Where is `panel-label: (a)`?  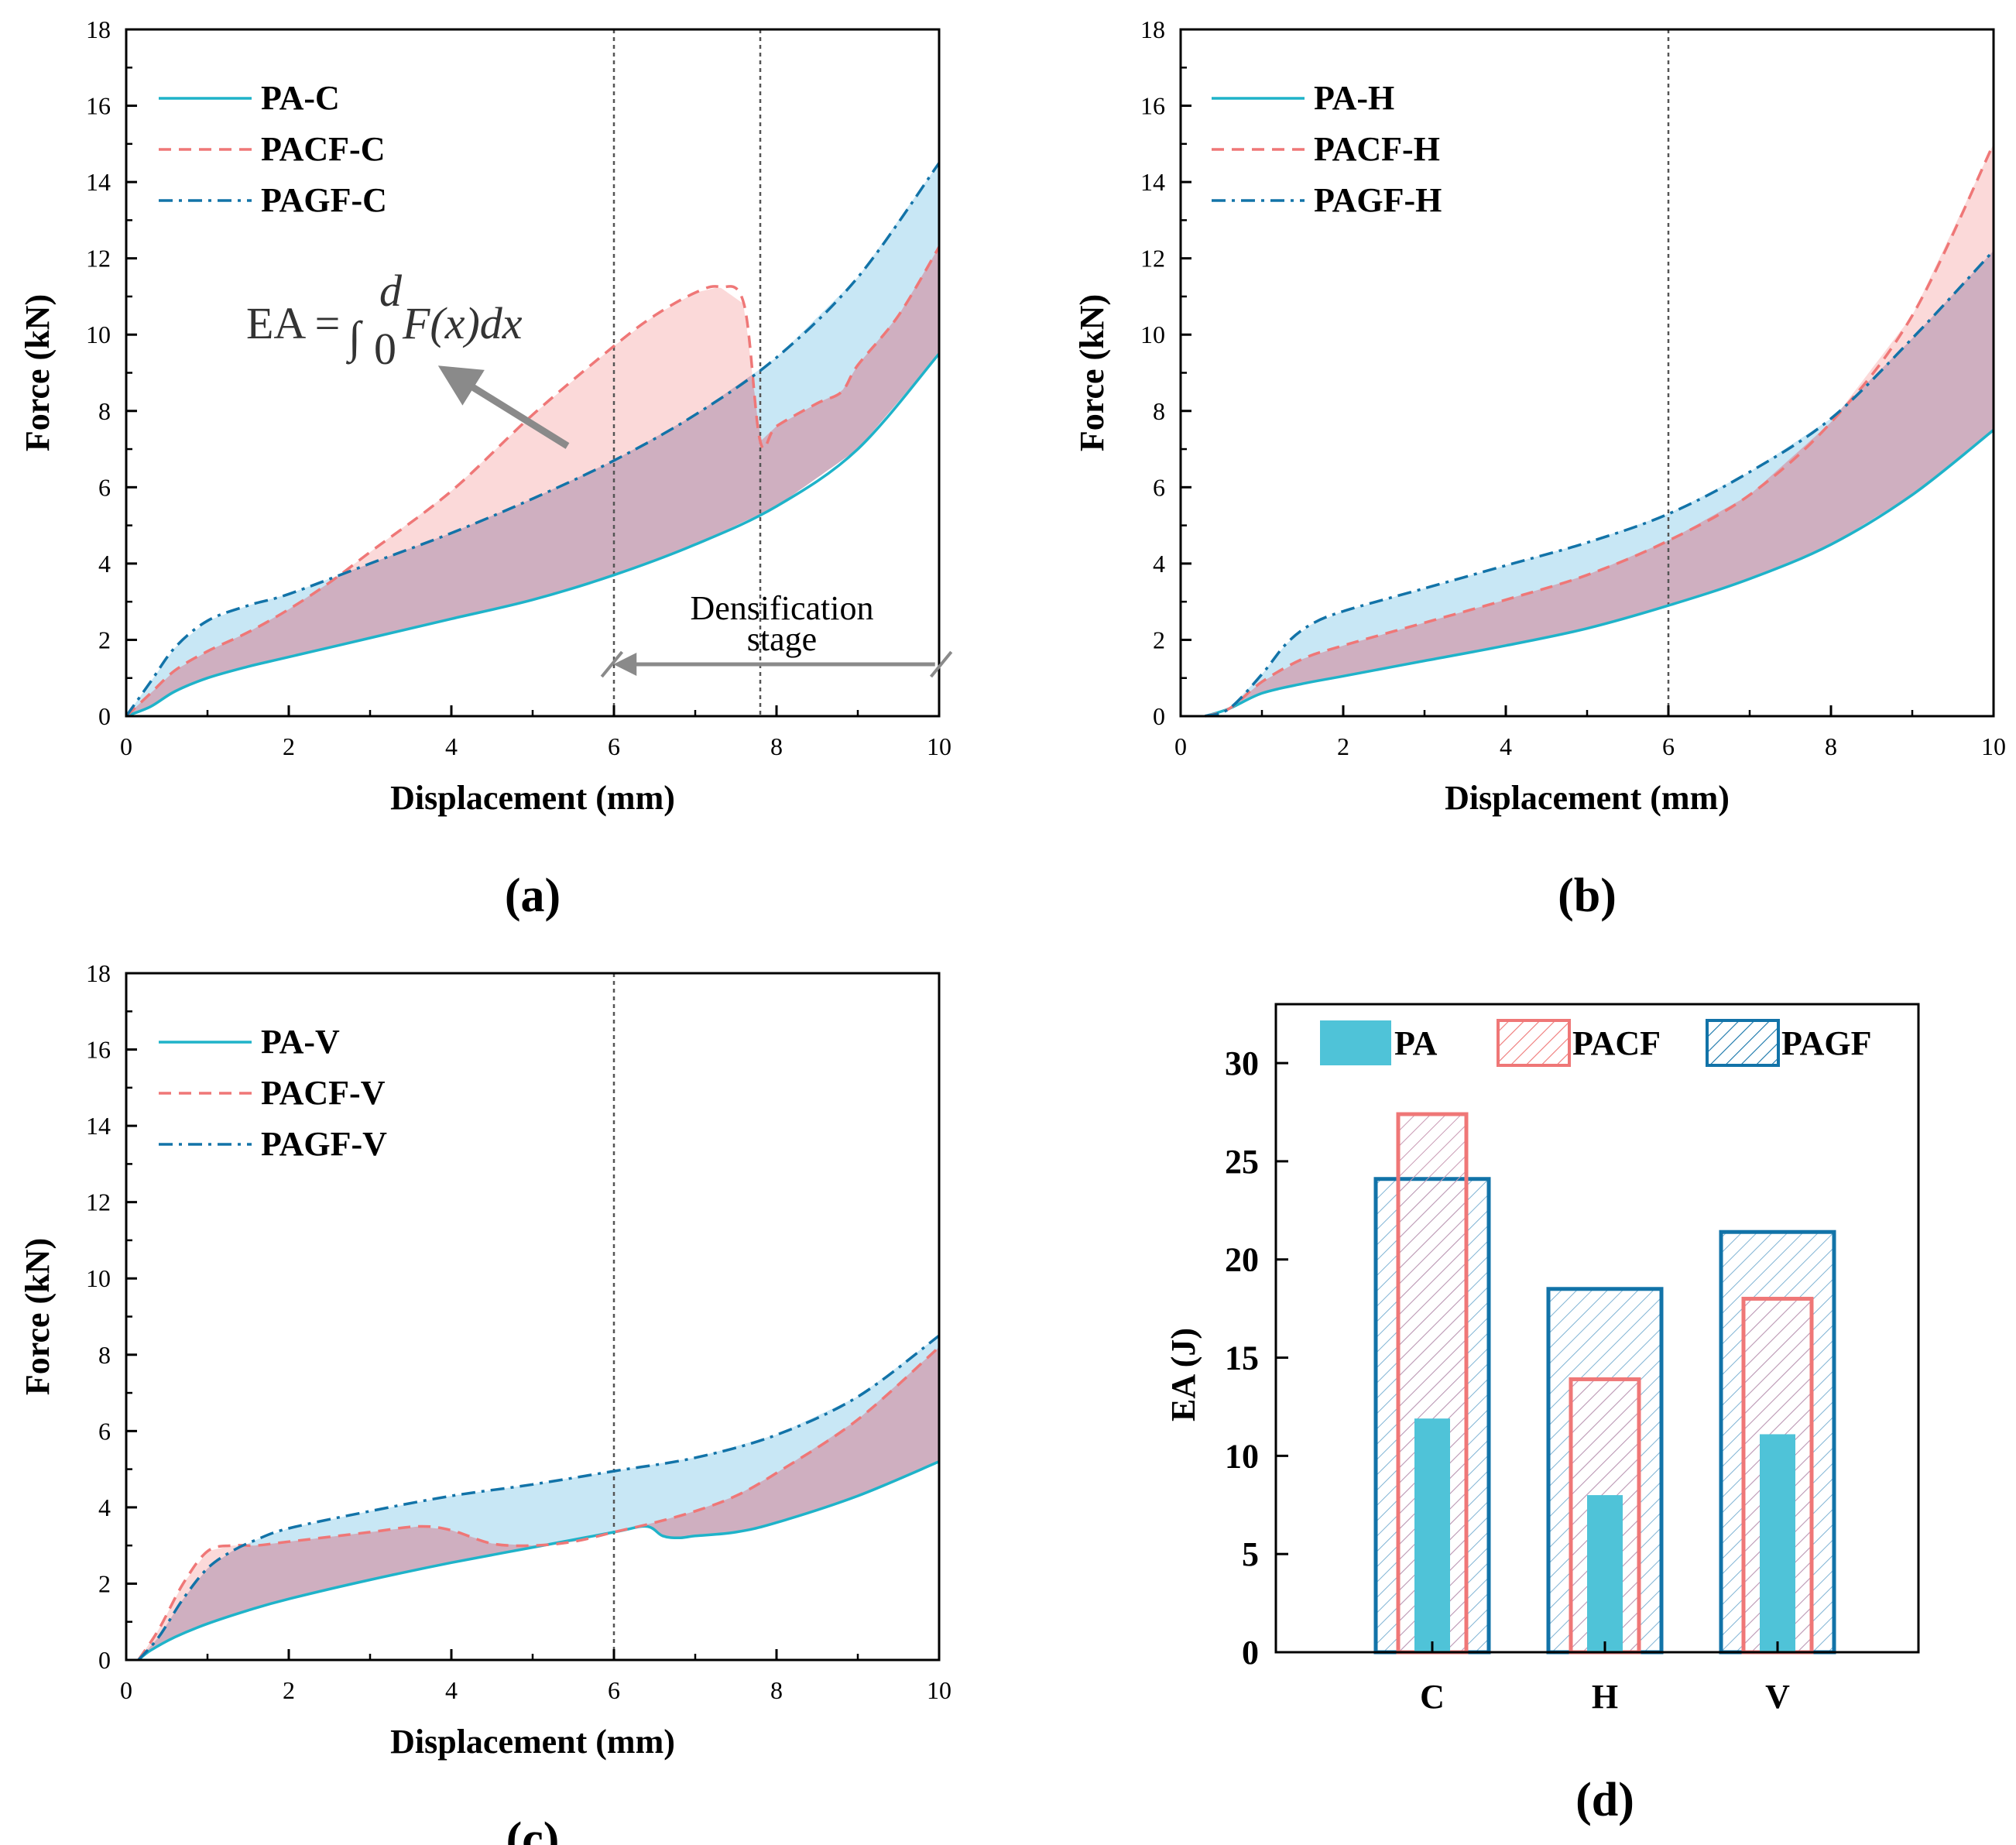
panel-label: (a) is located at coordinates (533, 895).